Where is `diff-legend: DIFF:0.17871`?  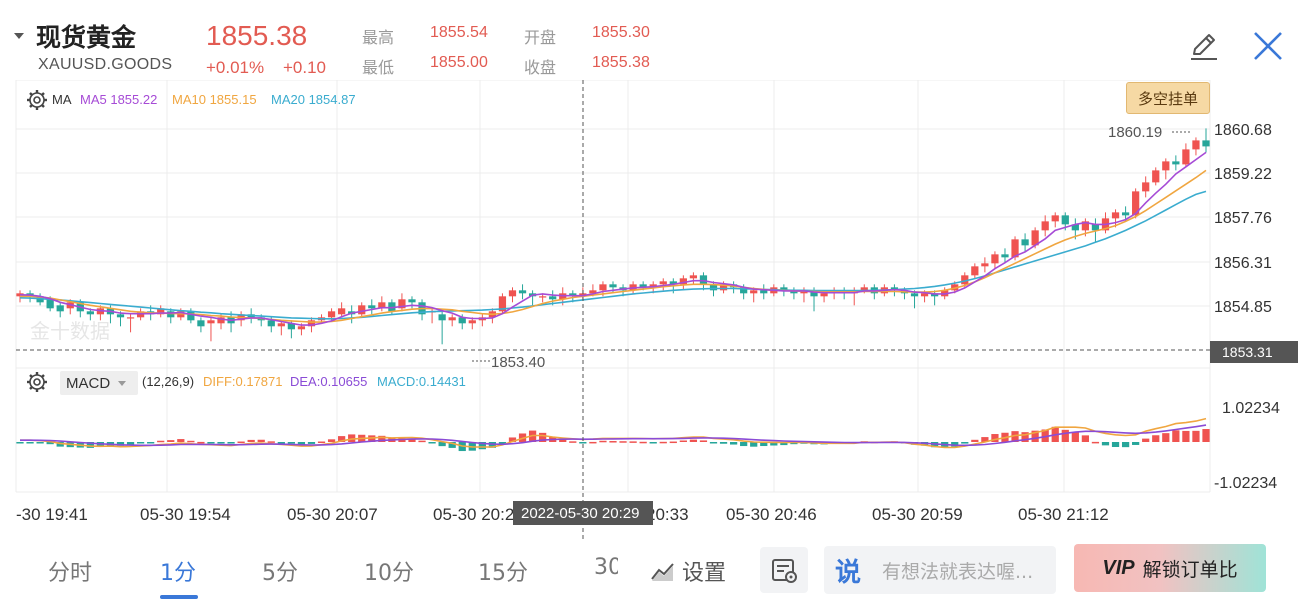 diff-legend: DIFF:0.17871 is located at coordinates (243, 381).